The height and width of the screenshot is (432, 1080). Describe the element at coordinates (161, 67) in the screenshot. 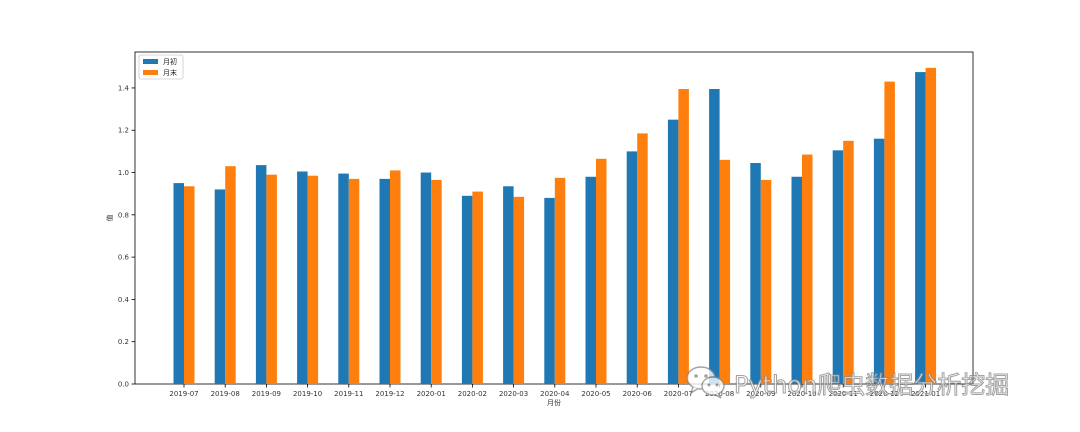

I see `legend: 月初 月末` at that location.